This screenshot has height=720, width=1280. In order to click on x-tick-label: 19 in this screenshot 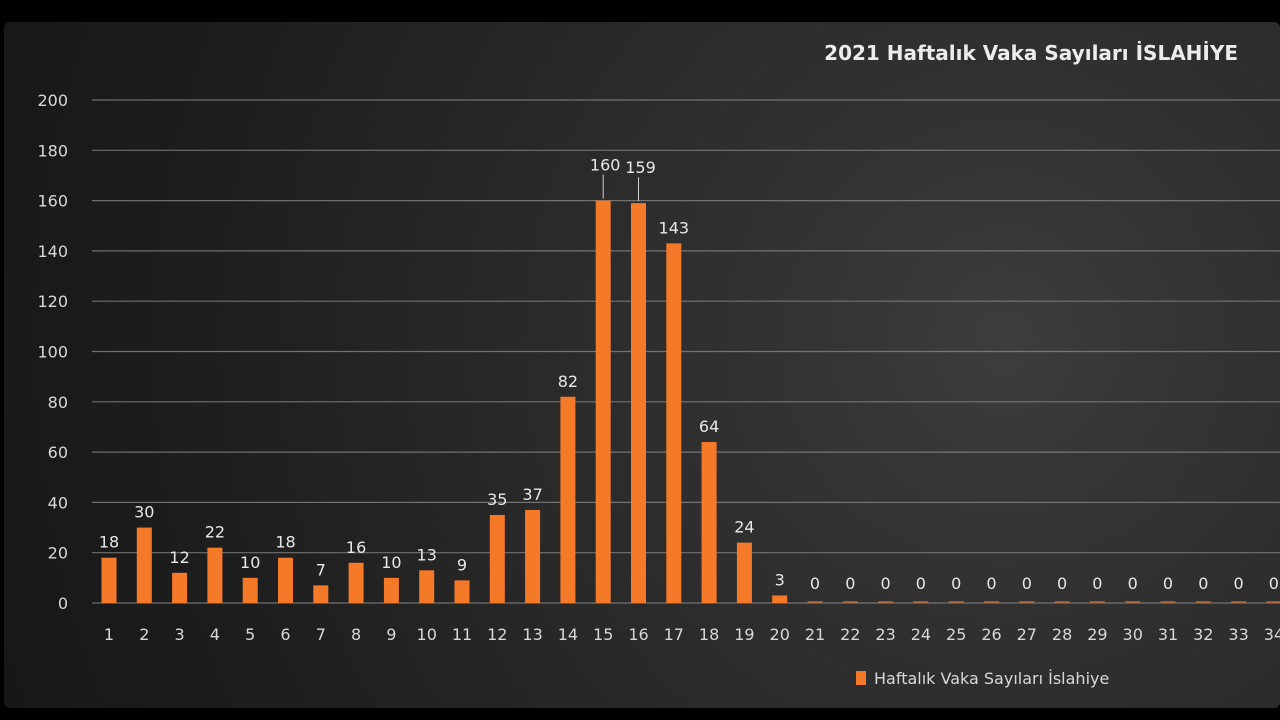, I will do `click(744, 634)`.